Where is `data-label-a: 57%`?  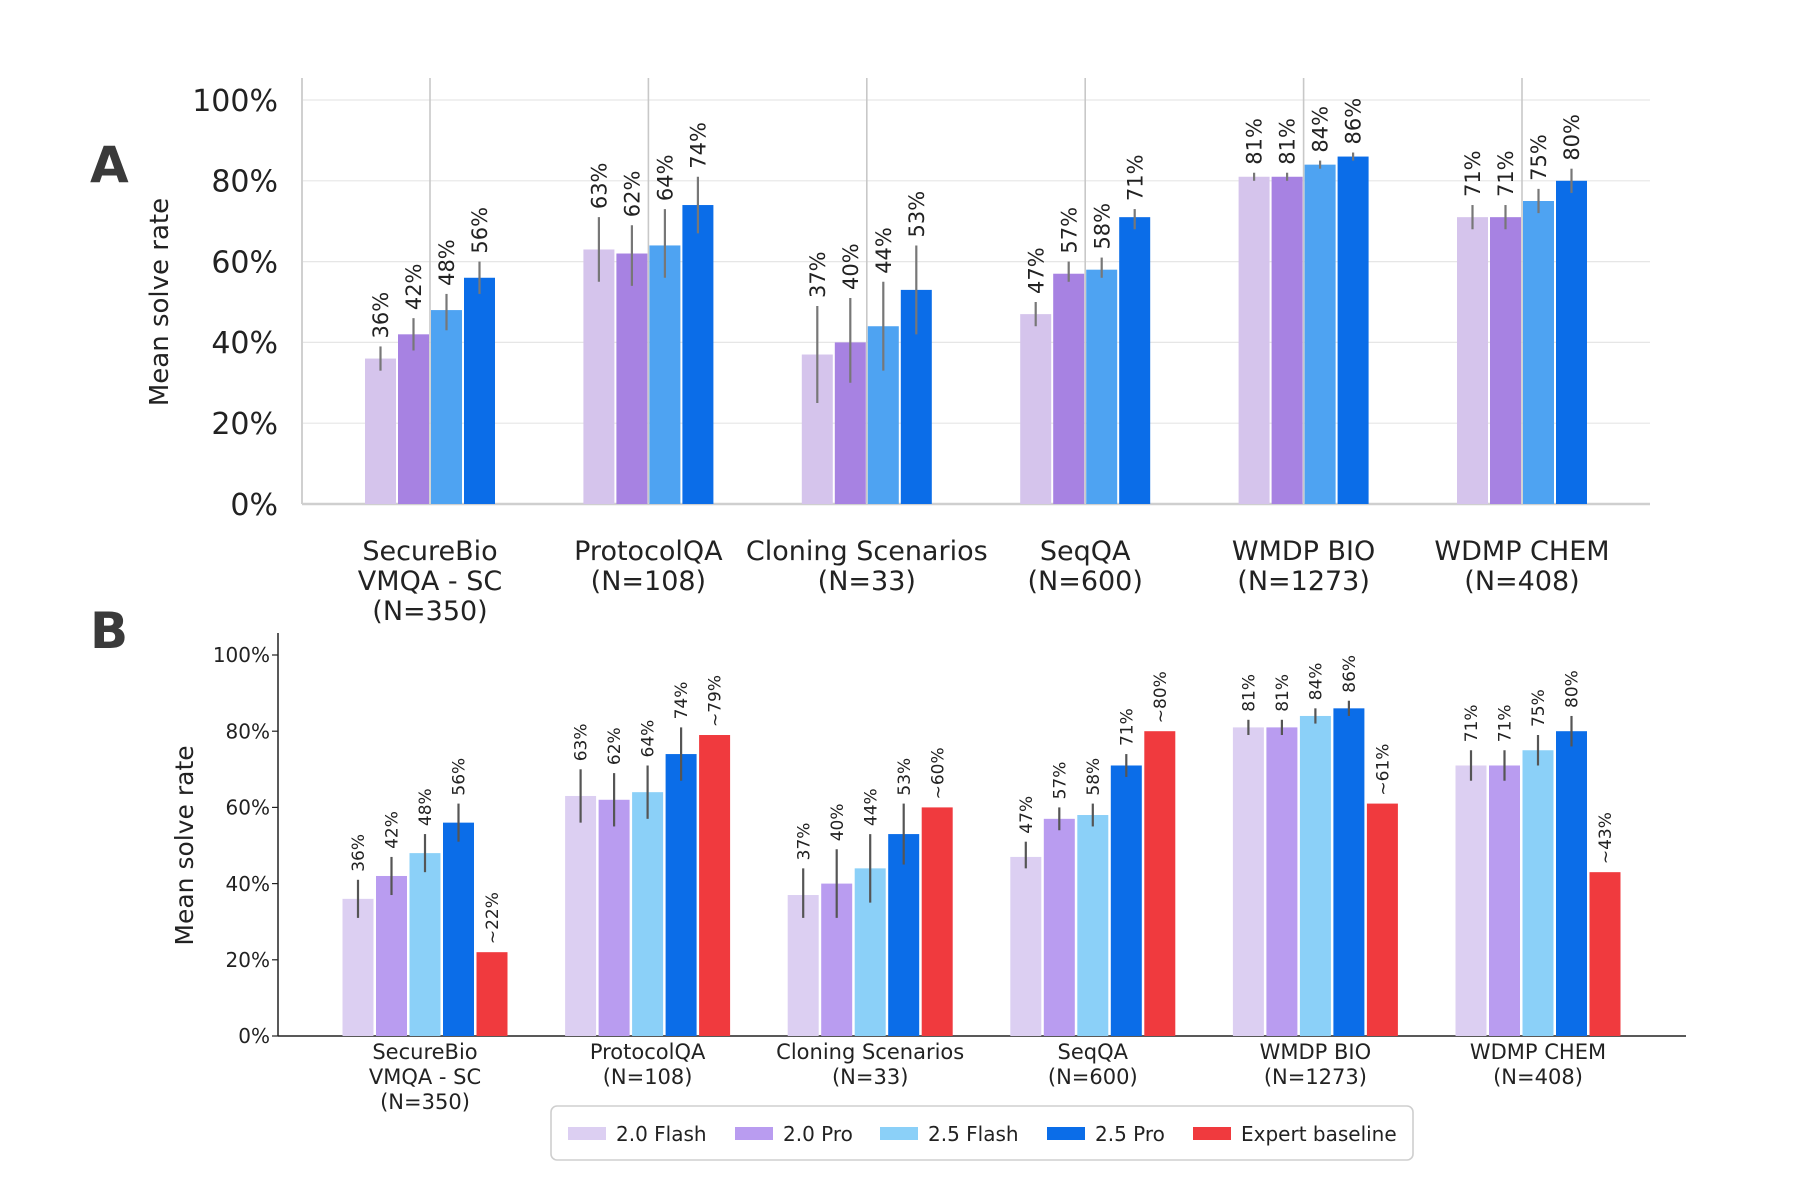
data-label-a: 57% is located at coordinates (1069, 230).